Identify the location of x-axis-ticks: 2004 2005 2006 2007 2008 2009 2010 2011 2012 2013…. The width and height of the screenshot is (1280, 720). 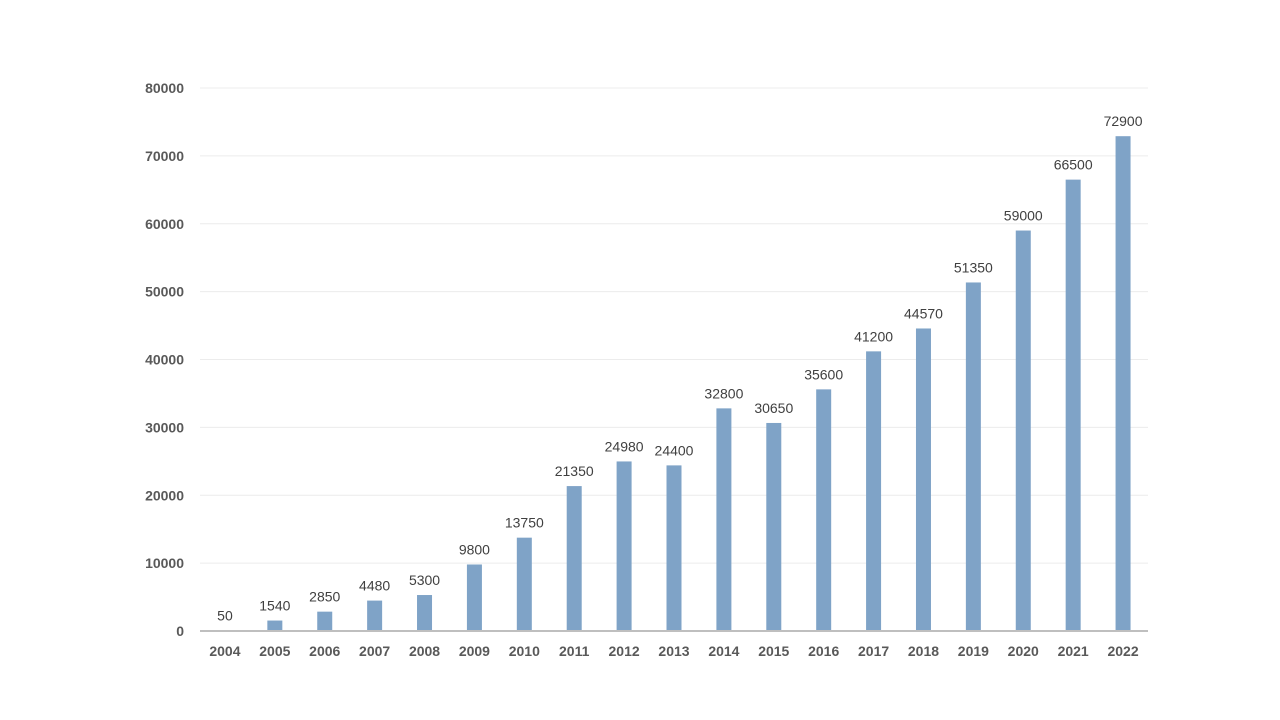
(673, 651).